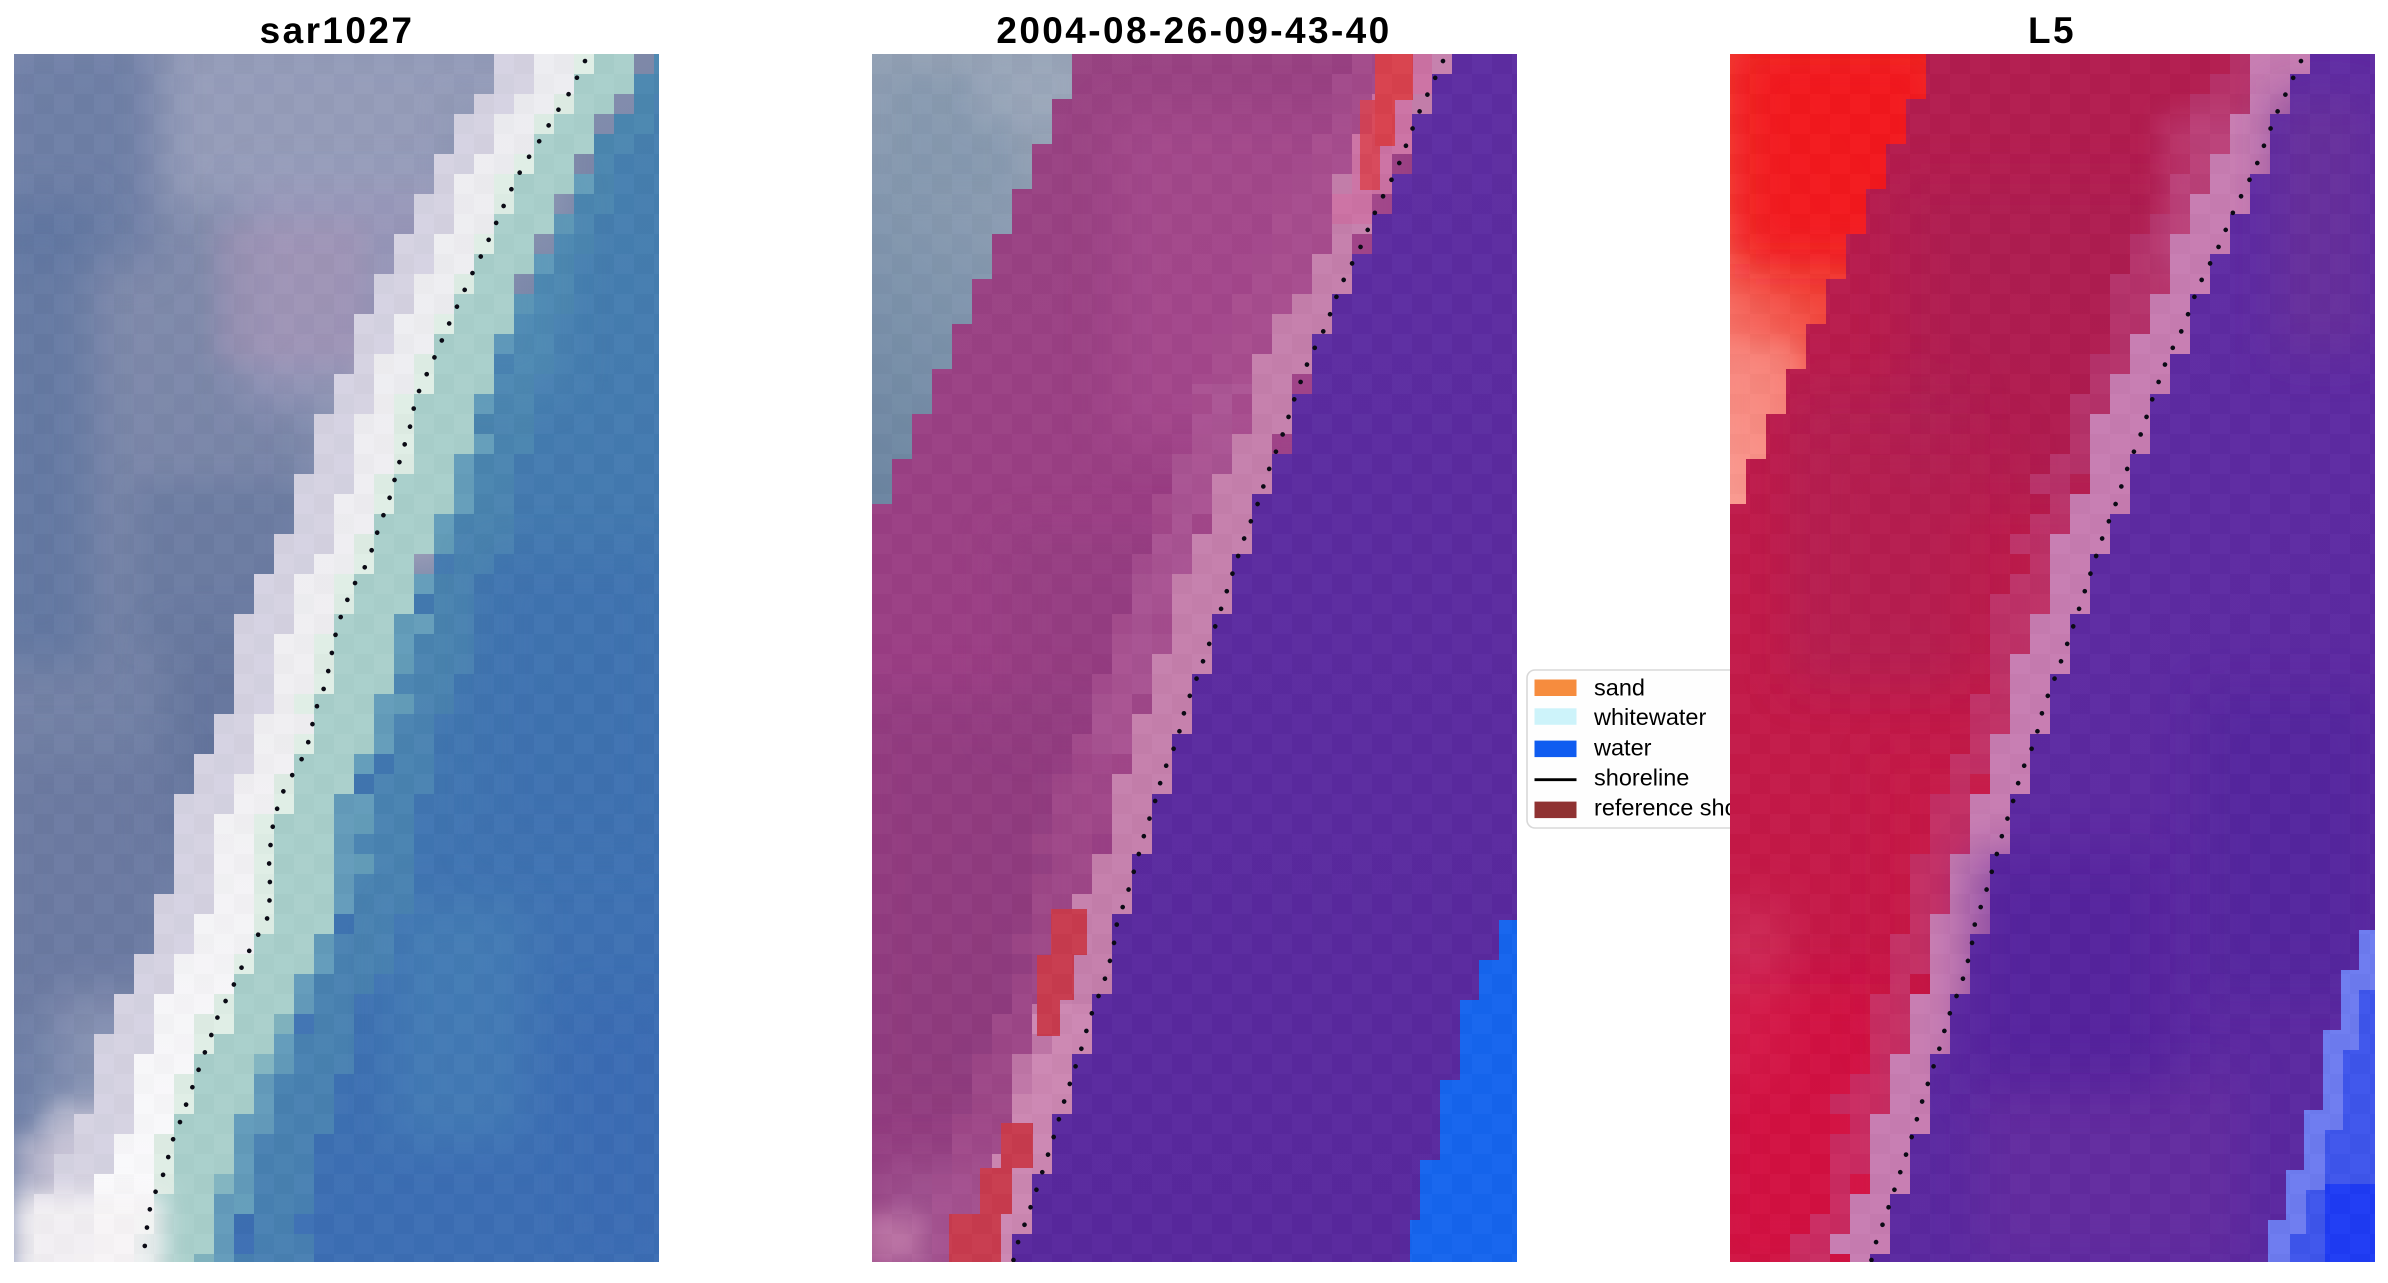 This screenshot has width=2388, height=1283. I want to click on svg-text: 2004-08-26-09-43-40, so click(1193, 30).